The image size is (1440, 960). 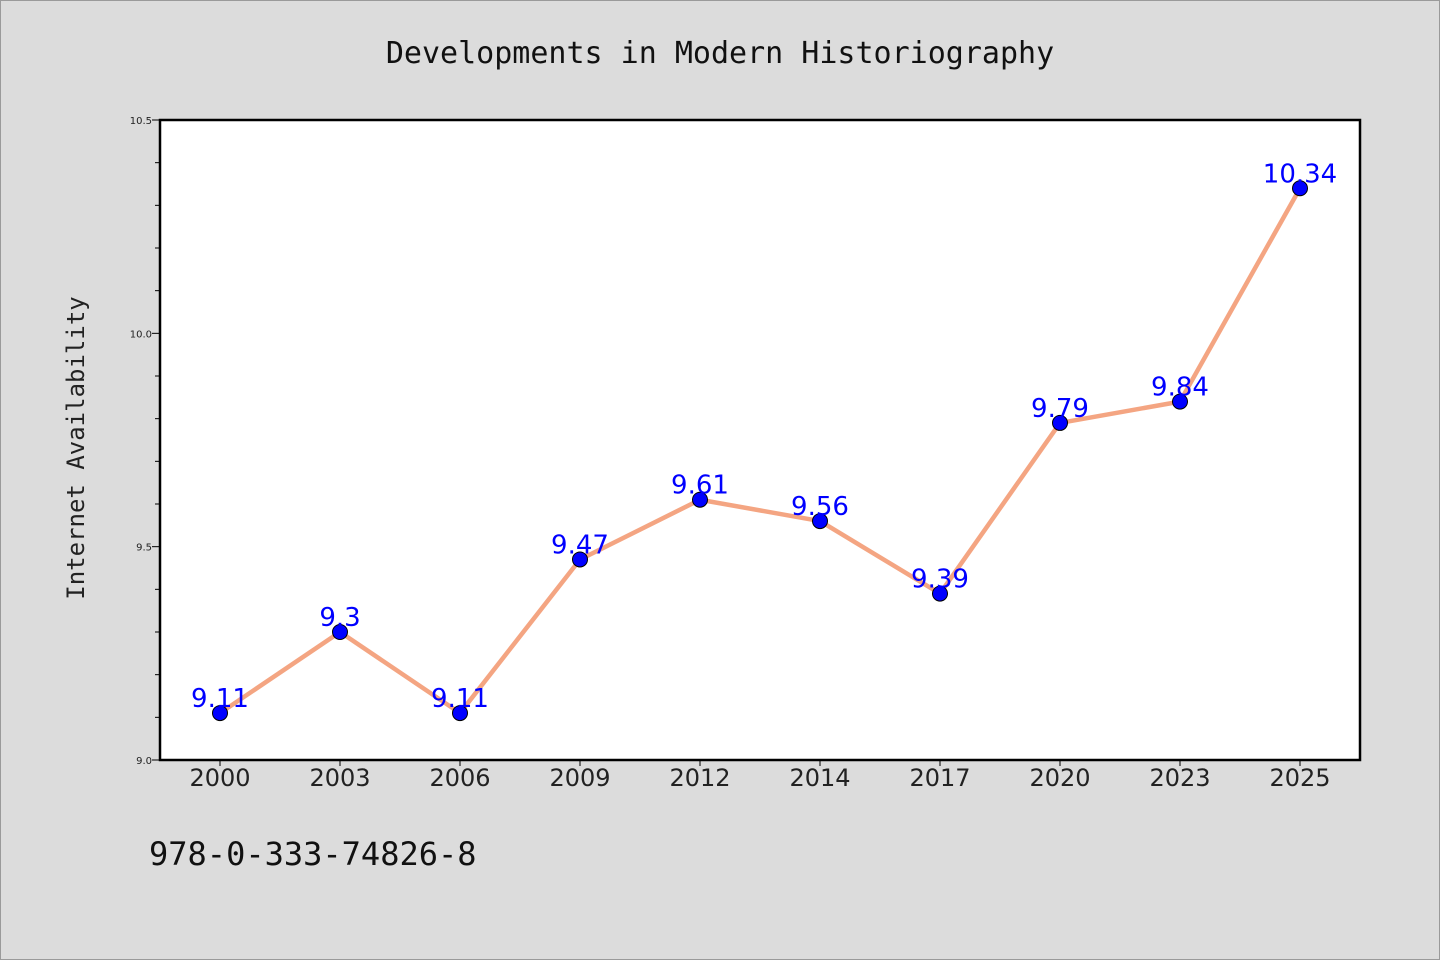 What do you see at coordinates (339, 778) in the screenshot?
I see `x-tick-label: 2003` at bounding box center [339, 778].